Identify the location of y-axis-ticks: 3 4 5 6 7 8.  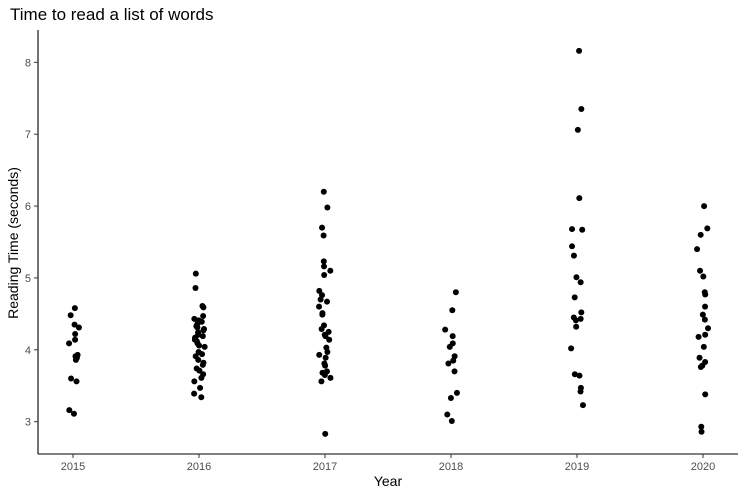
(31, 243).